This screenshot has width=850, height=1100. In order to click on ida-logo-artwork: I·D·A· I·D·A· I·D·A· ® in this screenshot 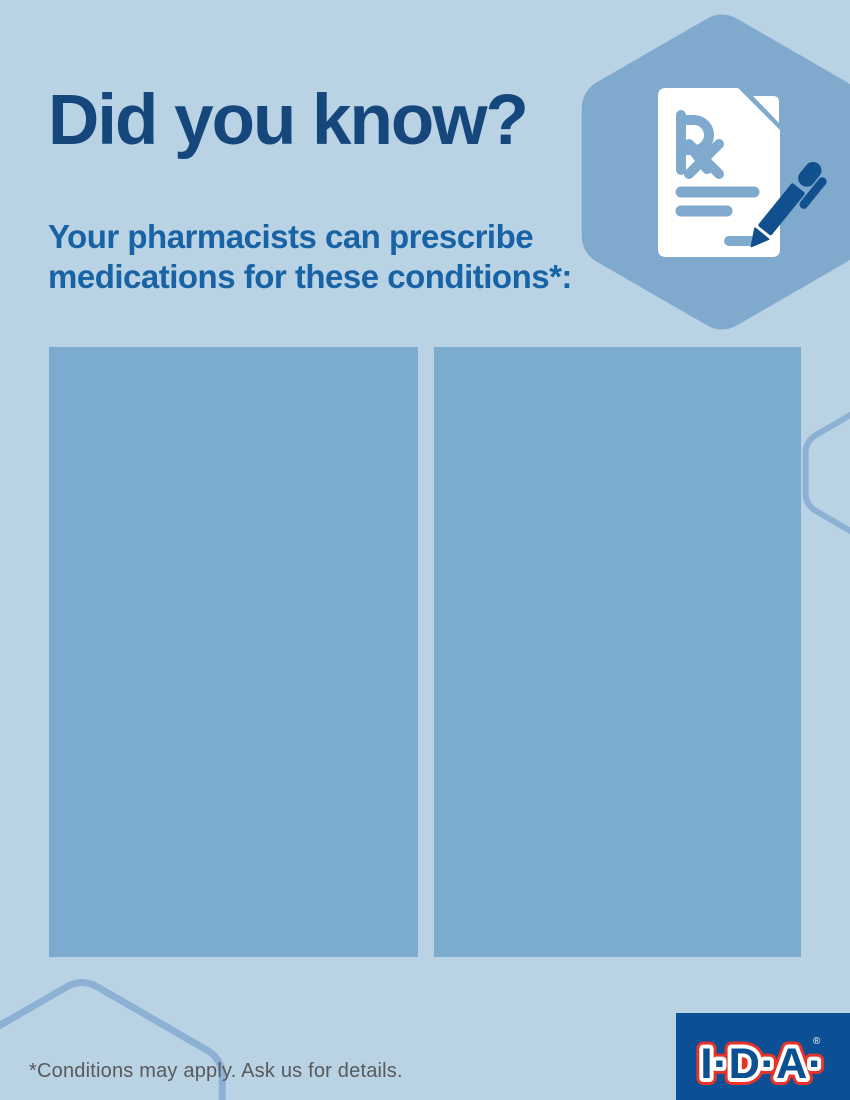, I will do `click(761, 1064)`.